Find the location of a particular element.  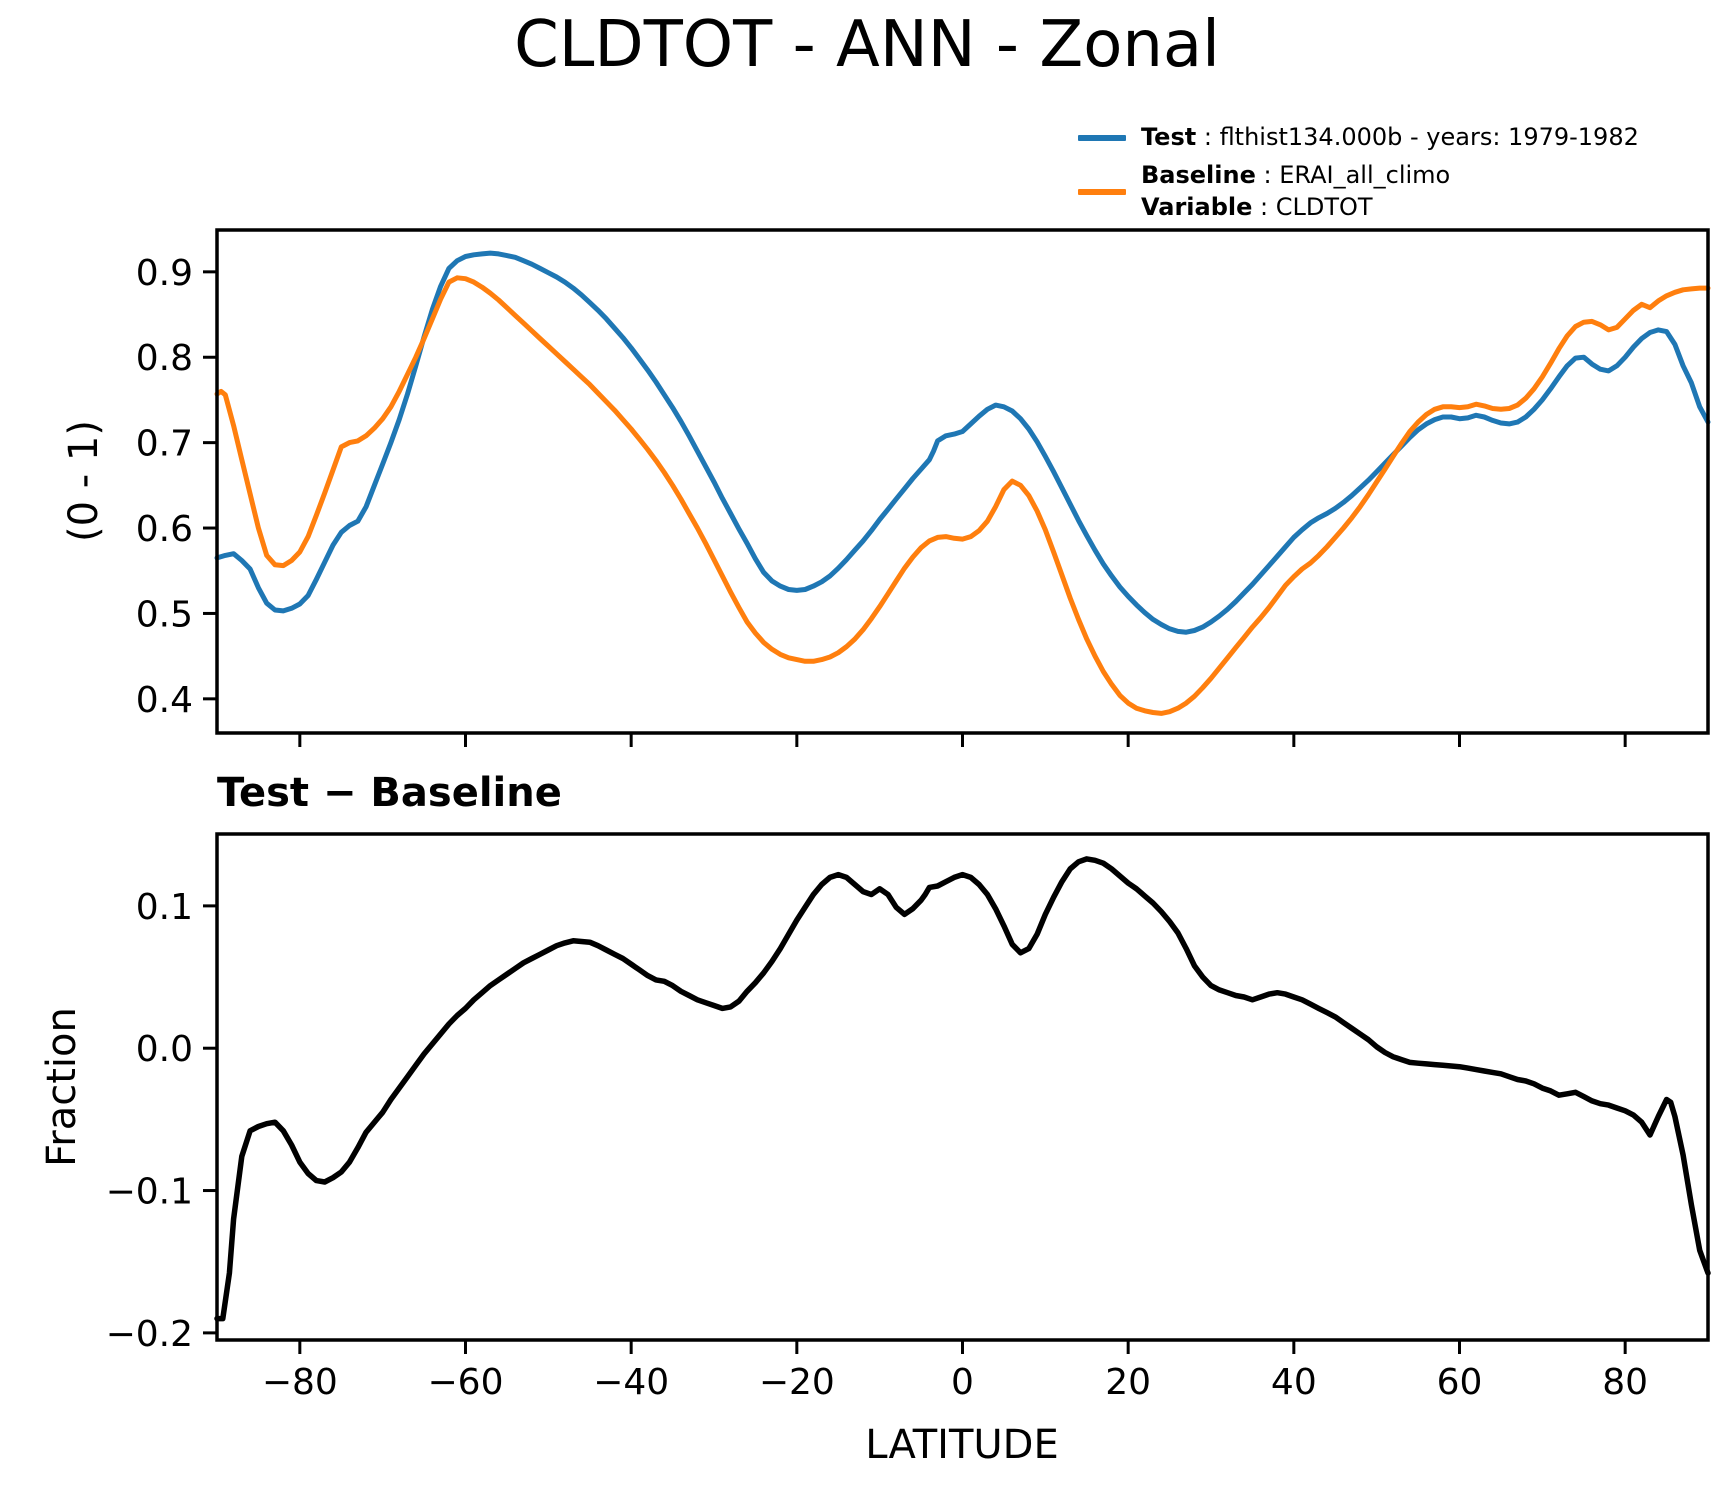

x-tick-label: 20 is located at coordinates (1128, 1382).